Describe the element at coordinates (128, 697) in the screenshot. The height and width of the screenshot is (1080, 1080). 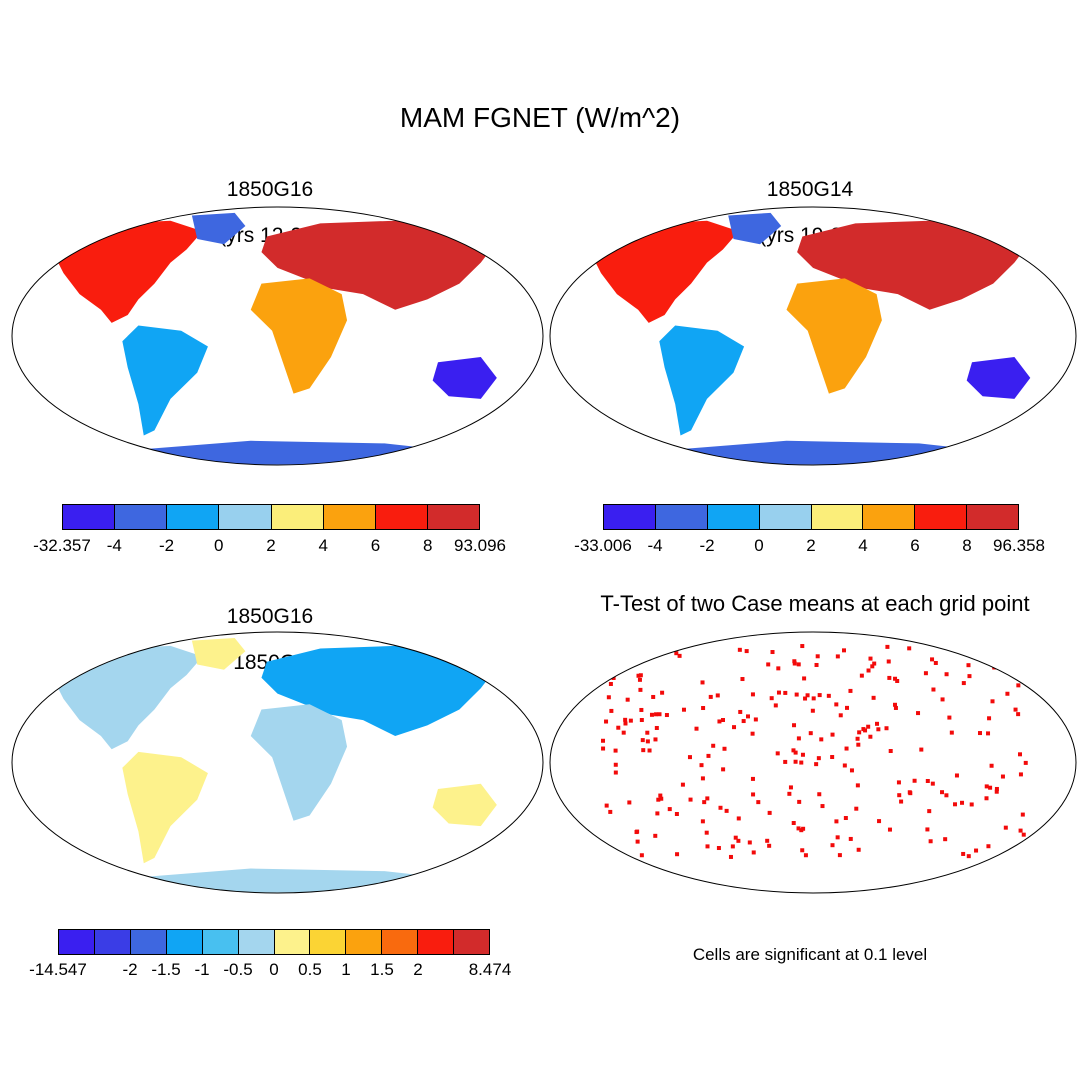
I see `continent-northAmerica` at that location.